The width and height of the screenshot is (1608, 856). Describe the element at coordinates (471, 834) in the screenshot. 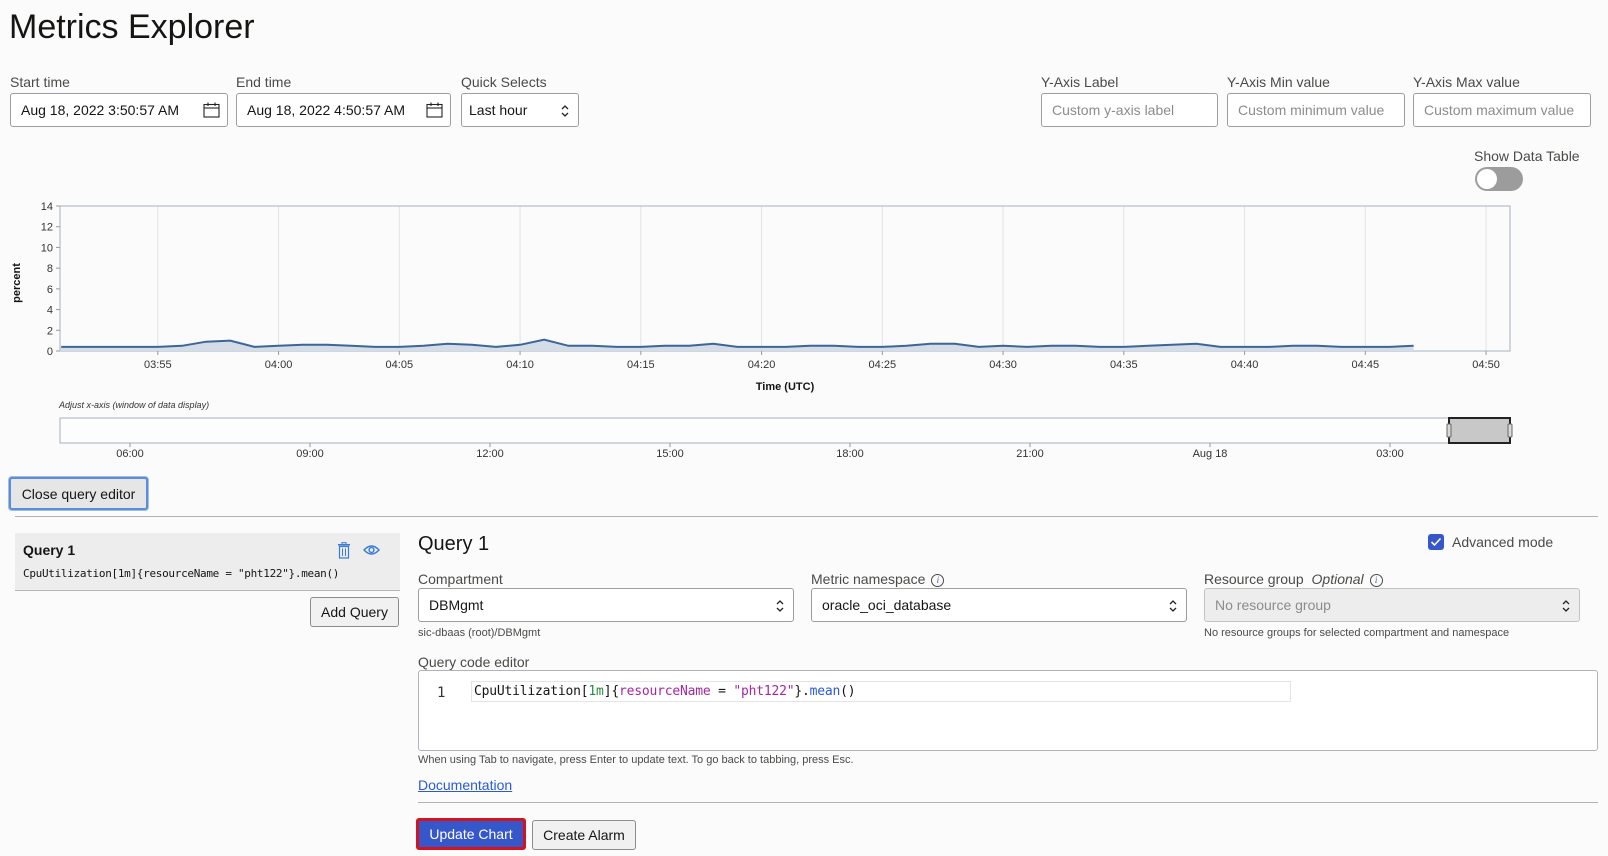

I see `update-chart-button: Update Chart` at that location.